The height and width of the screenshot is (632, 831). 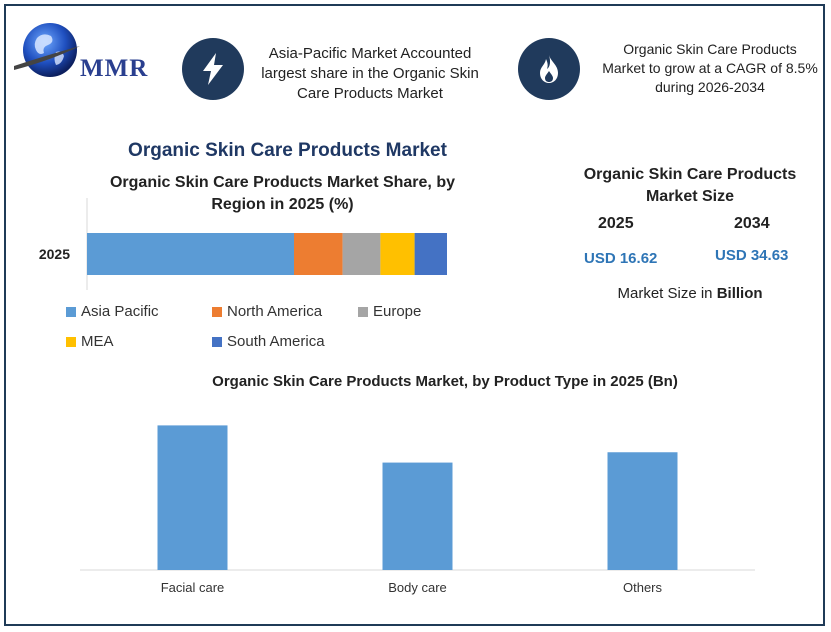 What do you see at coordinates (643, 587) in the screenshot?
I see `product-category-label-2: Others` at bounding box center [643, 587].